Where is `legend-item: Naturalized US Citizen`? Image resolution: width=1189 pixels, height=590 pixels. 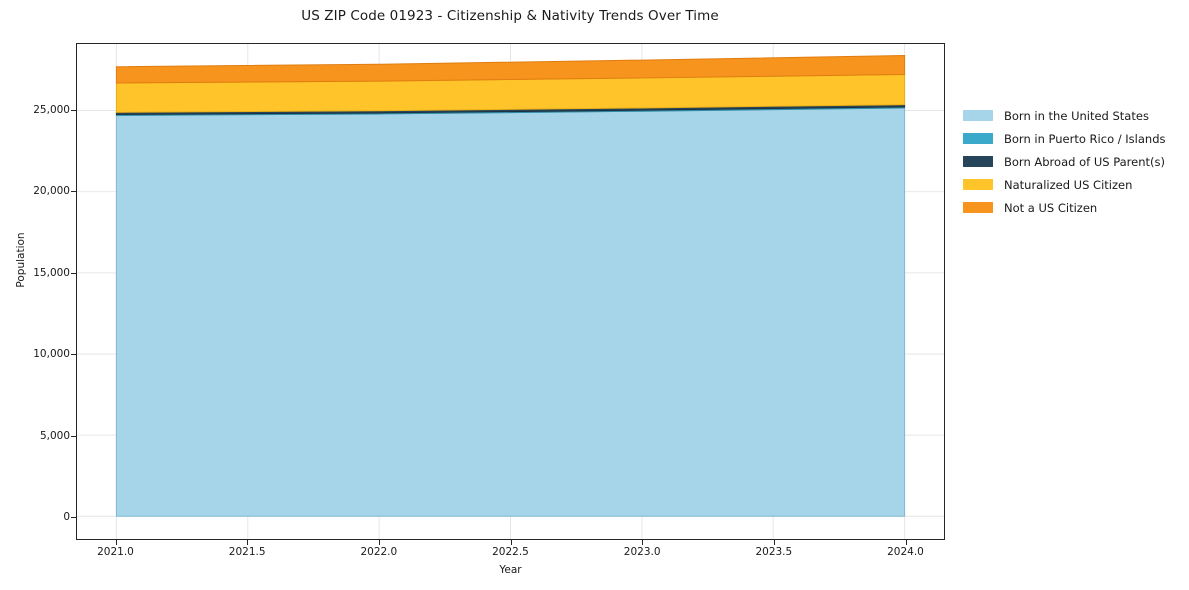 legend-item: Naturalized US Citizen is located at coordinates (1074, 184).